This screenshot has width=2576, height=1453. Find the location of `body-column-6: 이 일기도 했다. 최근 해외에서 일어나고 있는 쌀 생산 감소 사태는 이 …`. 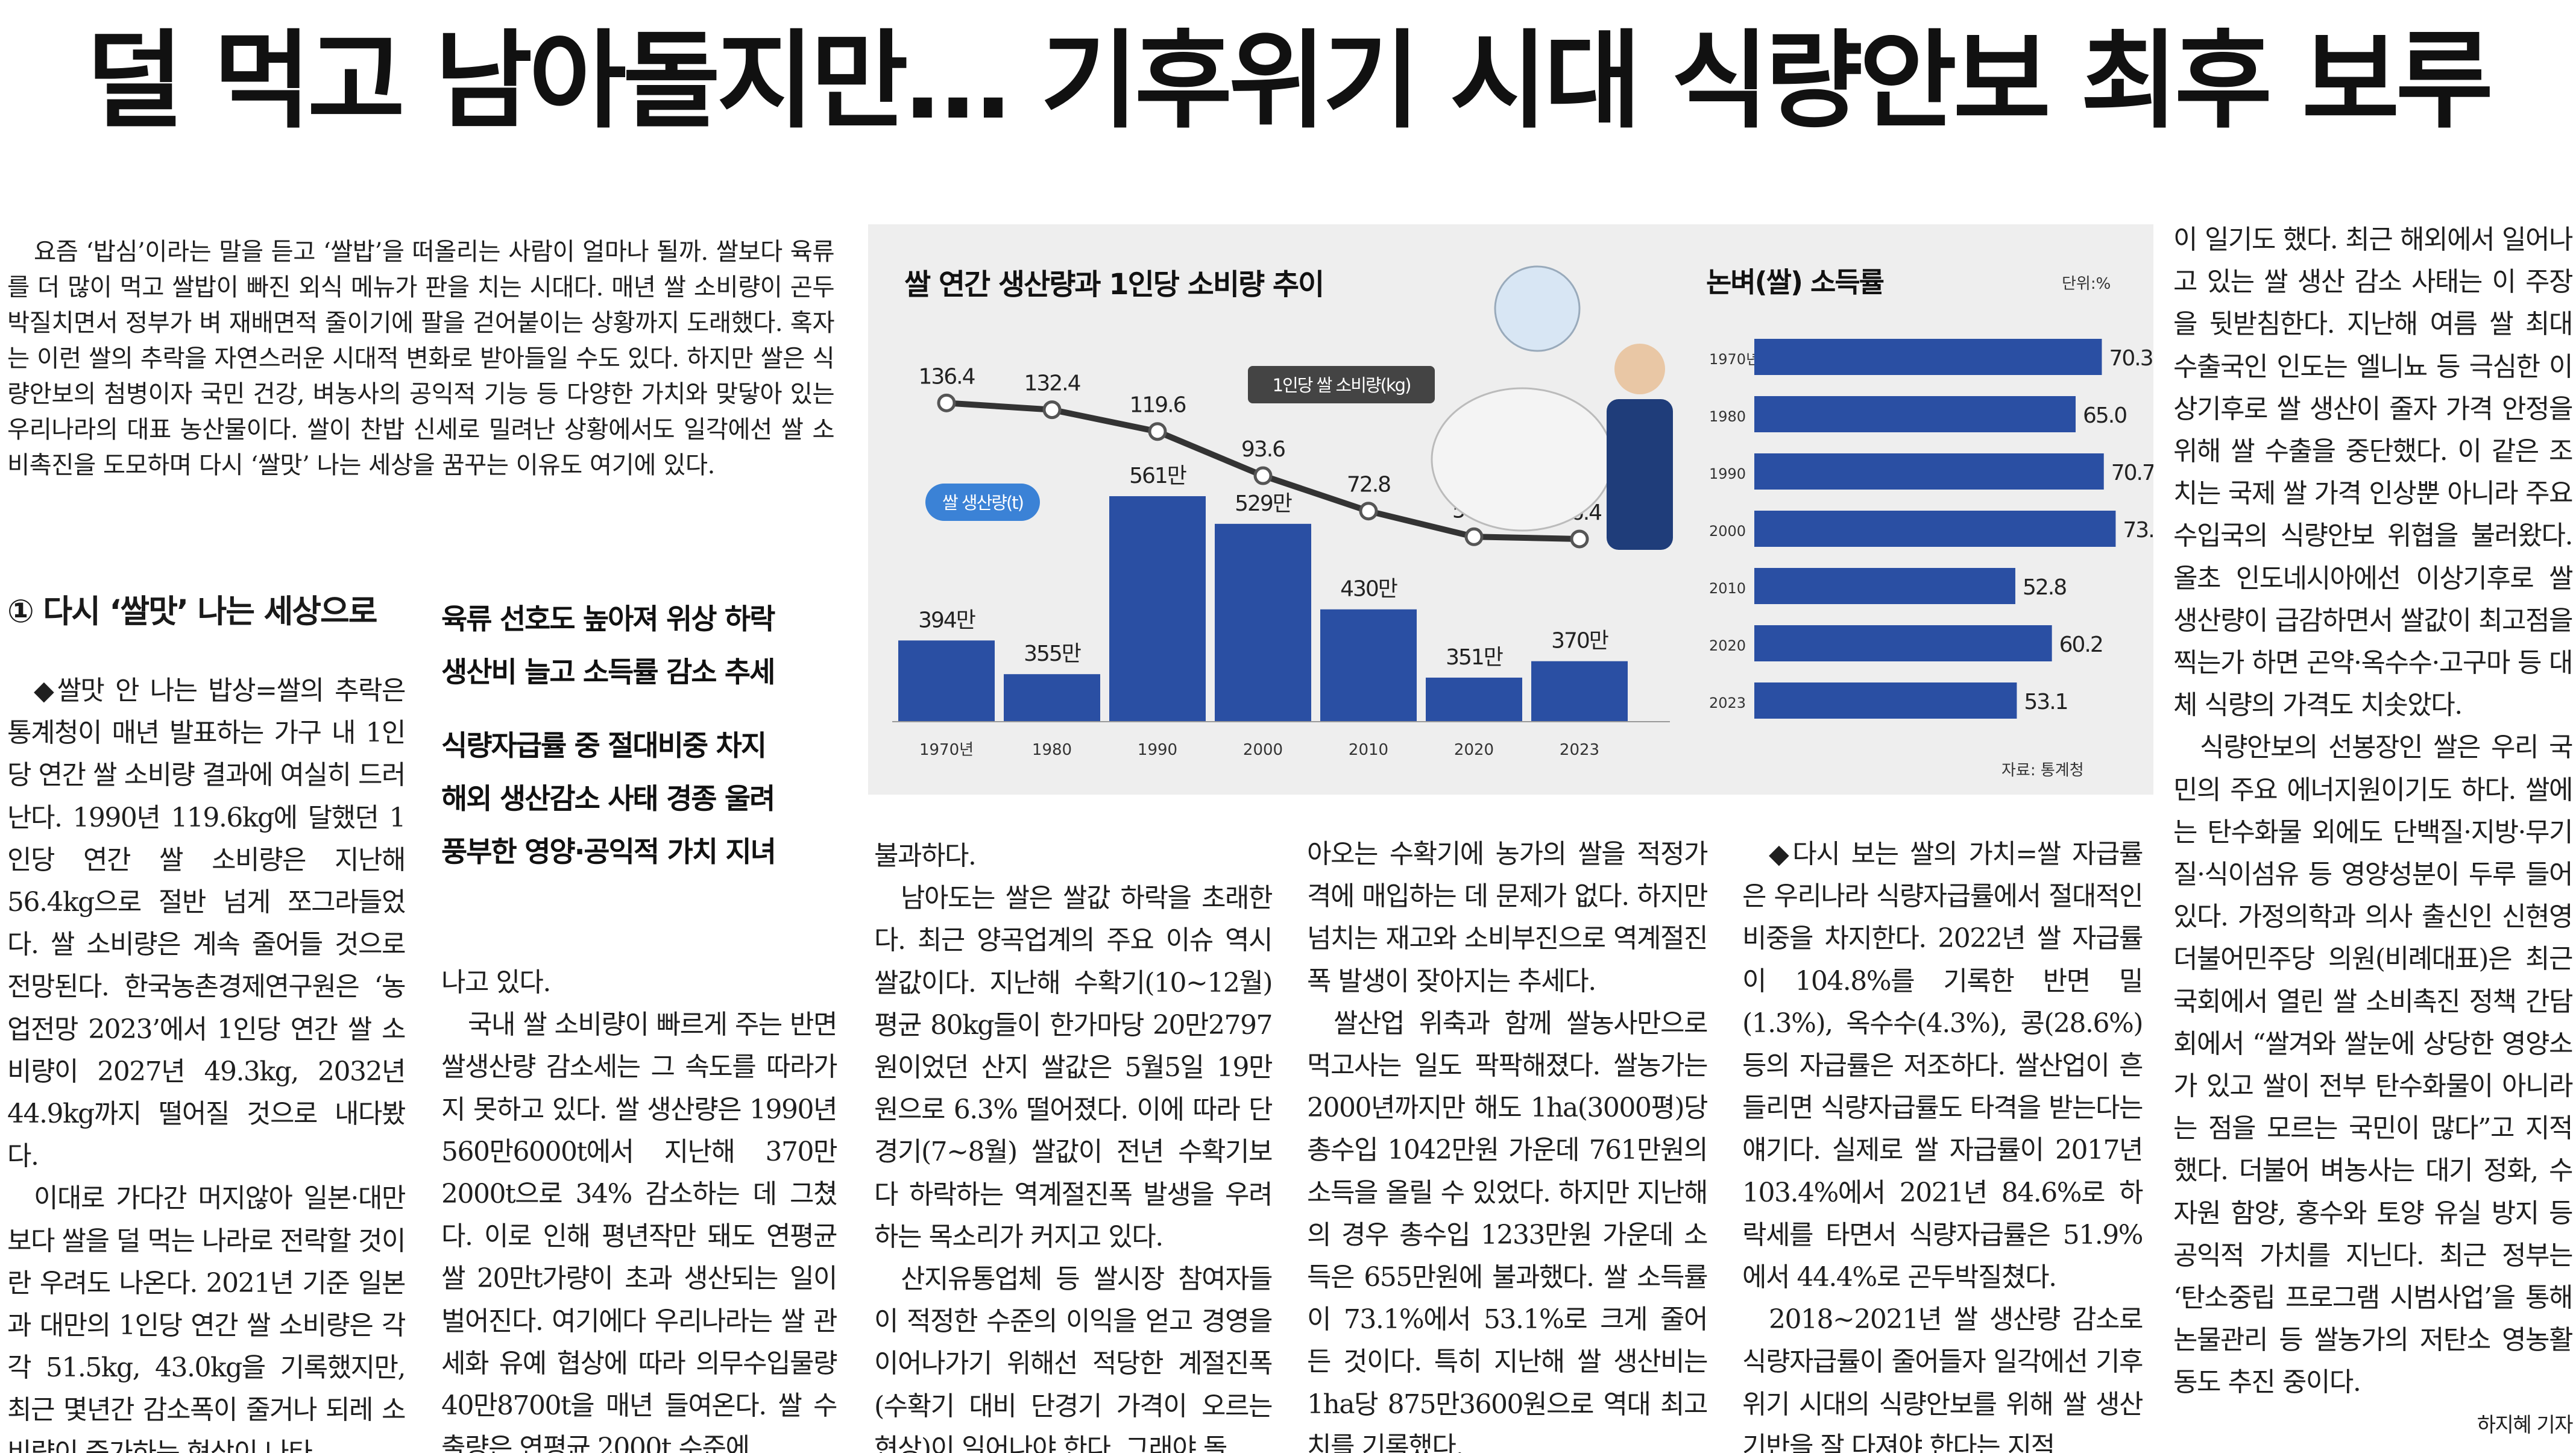

body-column-6: 이 일기도 했다. 최근 해외에서 일어나고 있는 쌀 생산 감소 사태는 이 … is located at coordinates (2373, 832).